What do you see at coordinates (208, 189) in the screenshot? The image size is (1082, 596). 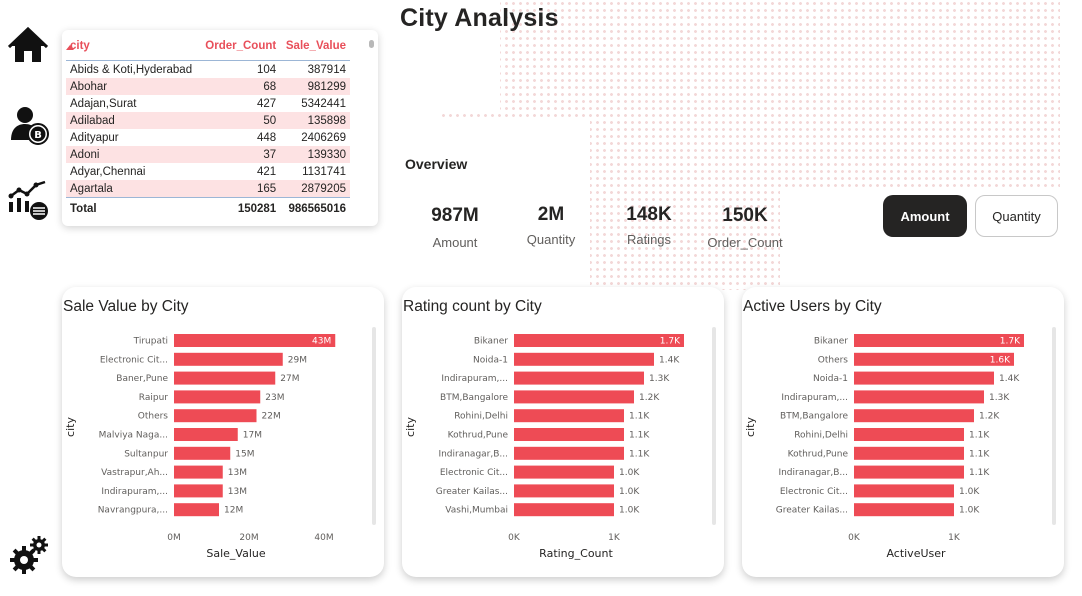 I see `table-row: Agartala 165 2879205` at bounding box center [208, 189].